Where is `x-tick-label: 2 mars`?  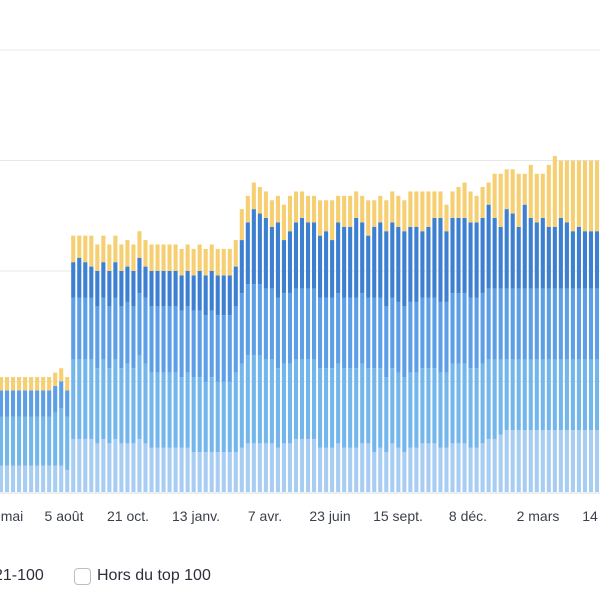
x-tick-label: 2 mars is located at coordinates (538, 516).